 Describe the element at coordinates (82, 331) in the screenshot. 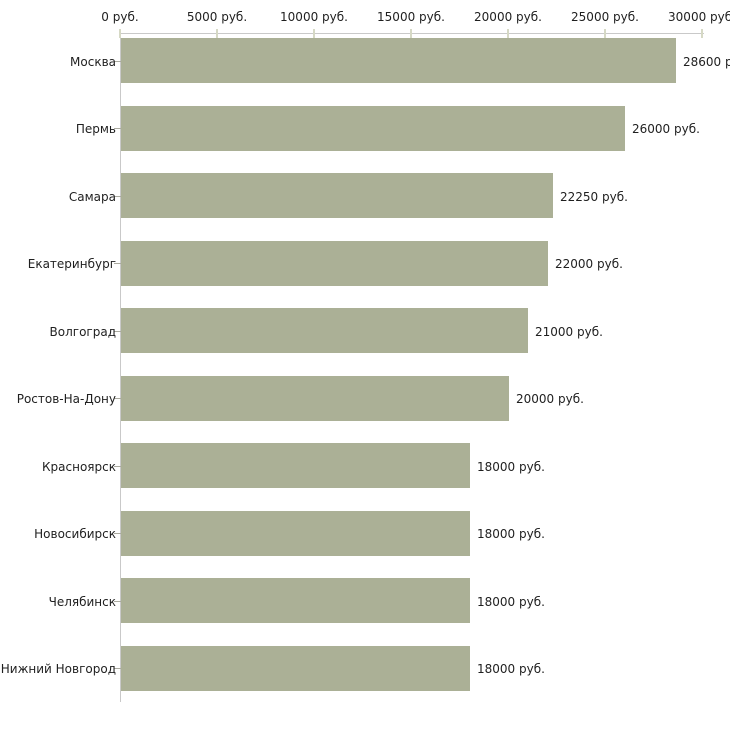

I see `category-label: Волгоград` at that location.